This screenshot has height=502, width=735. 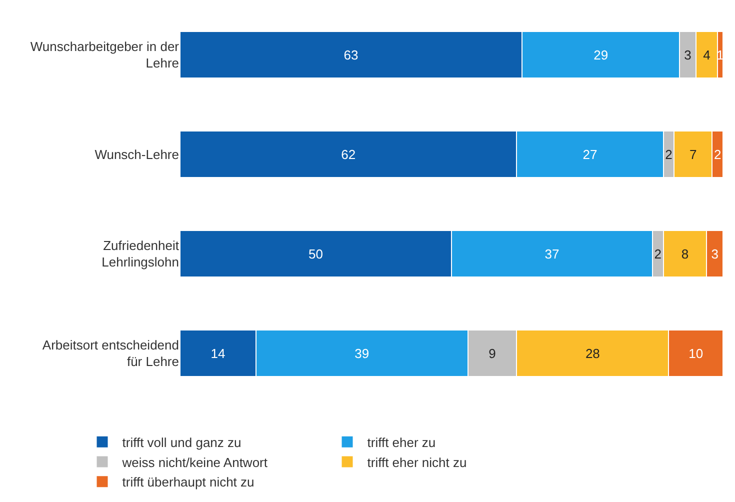 What do you see at coordinates (601, 54) in the screenshot?
I see `data-label: 29` at bounding box center [601, 54].